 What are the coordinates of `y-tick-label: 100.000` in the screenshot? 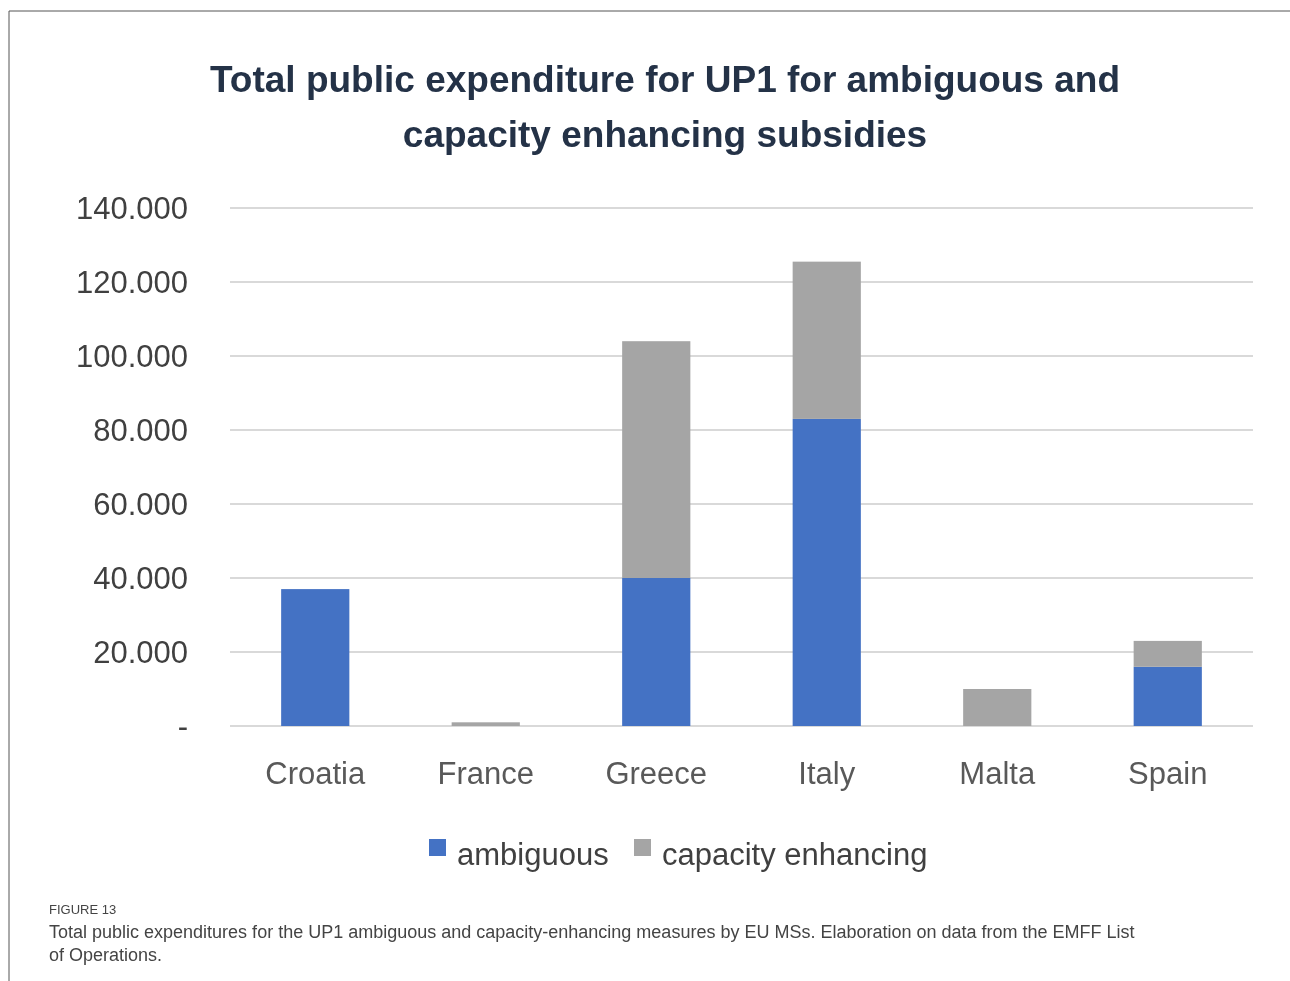 It's located at (131, 356).